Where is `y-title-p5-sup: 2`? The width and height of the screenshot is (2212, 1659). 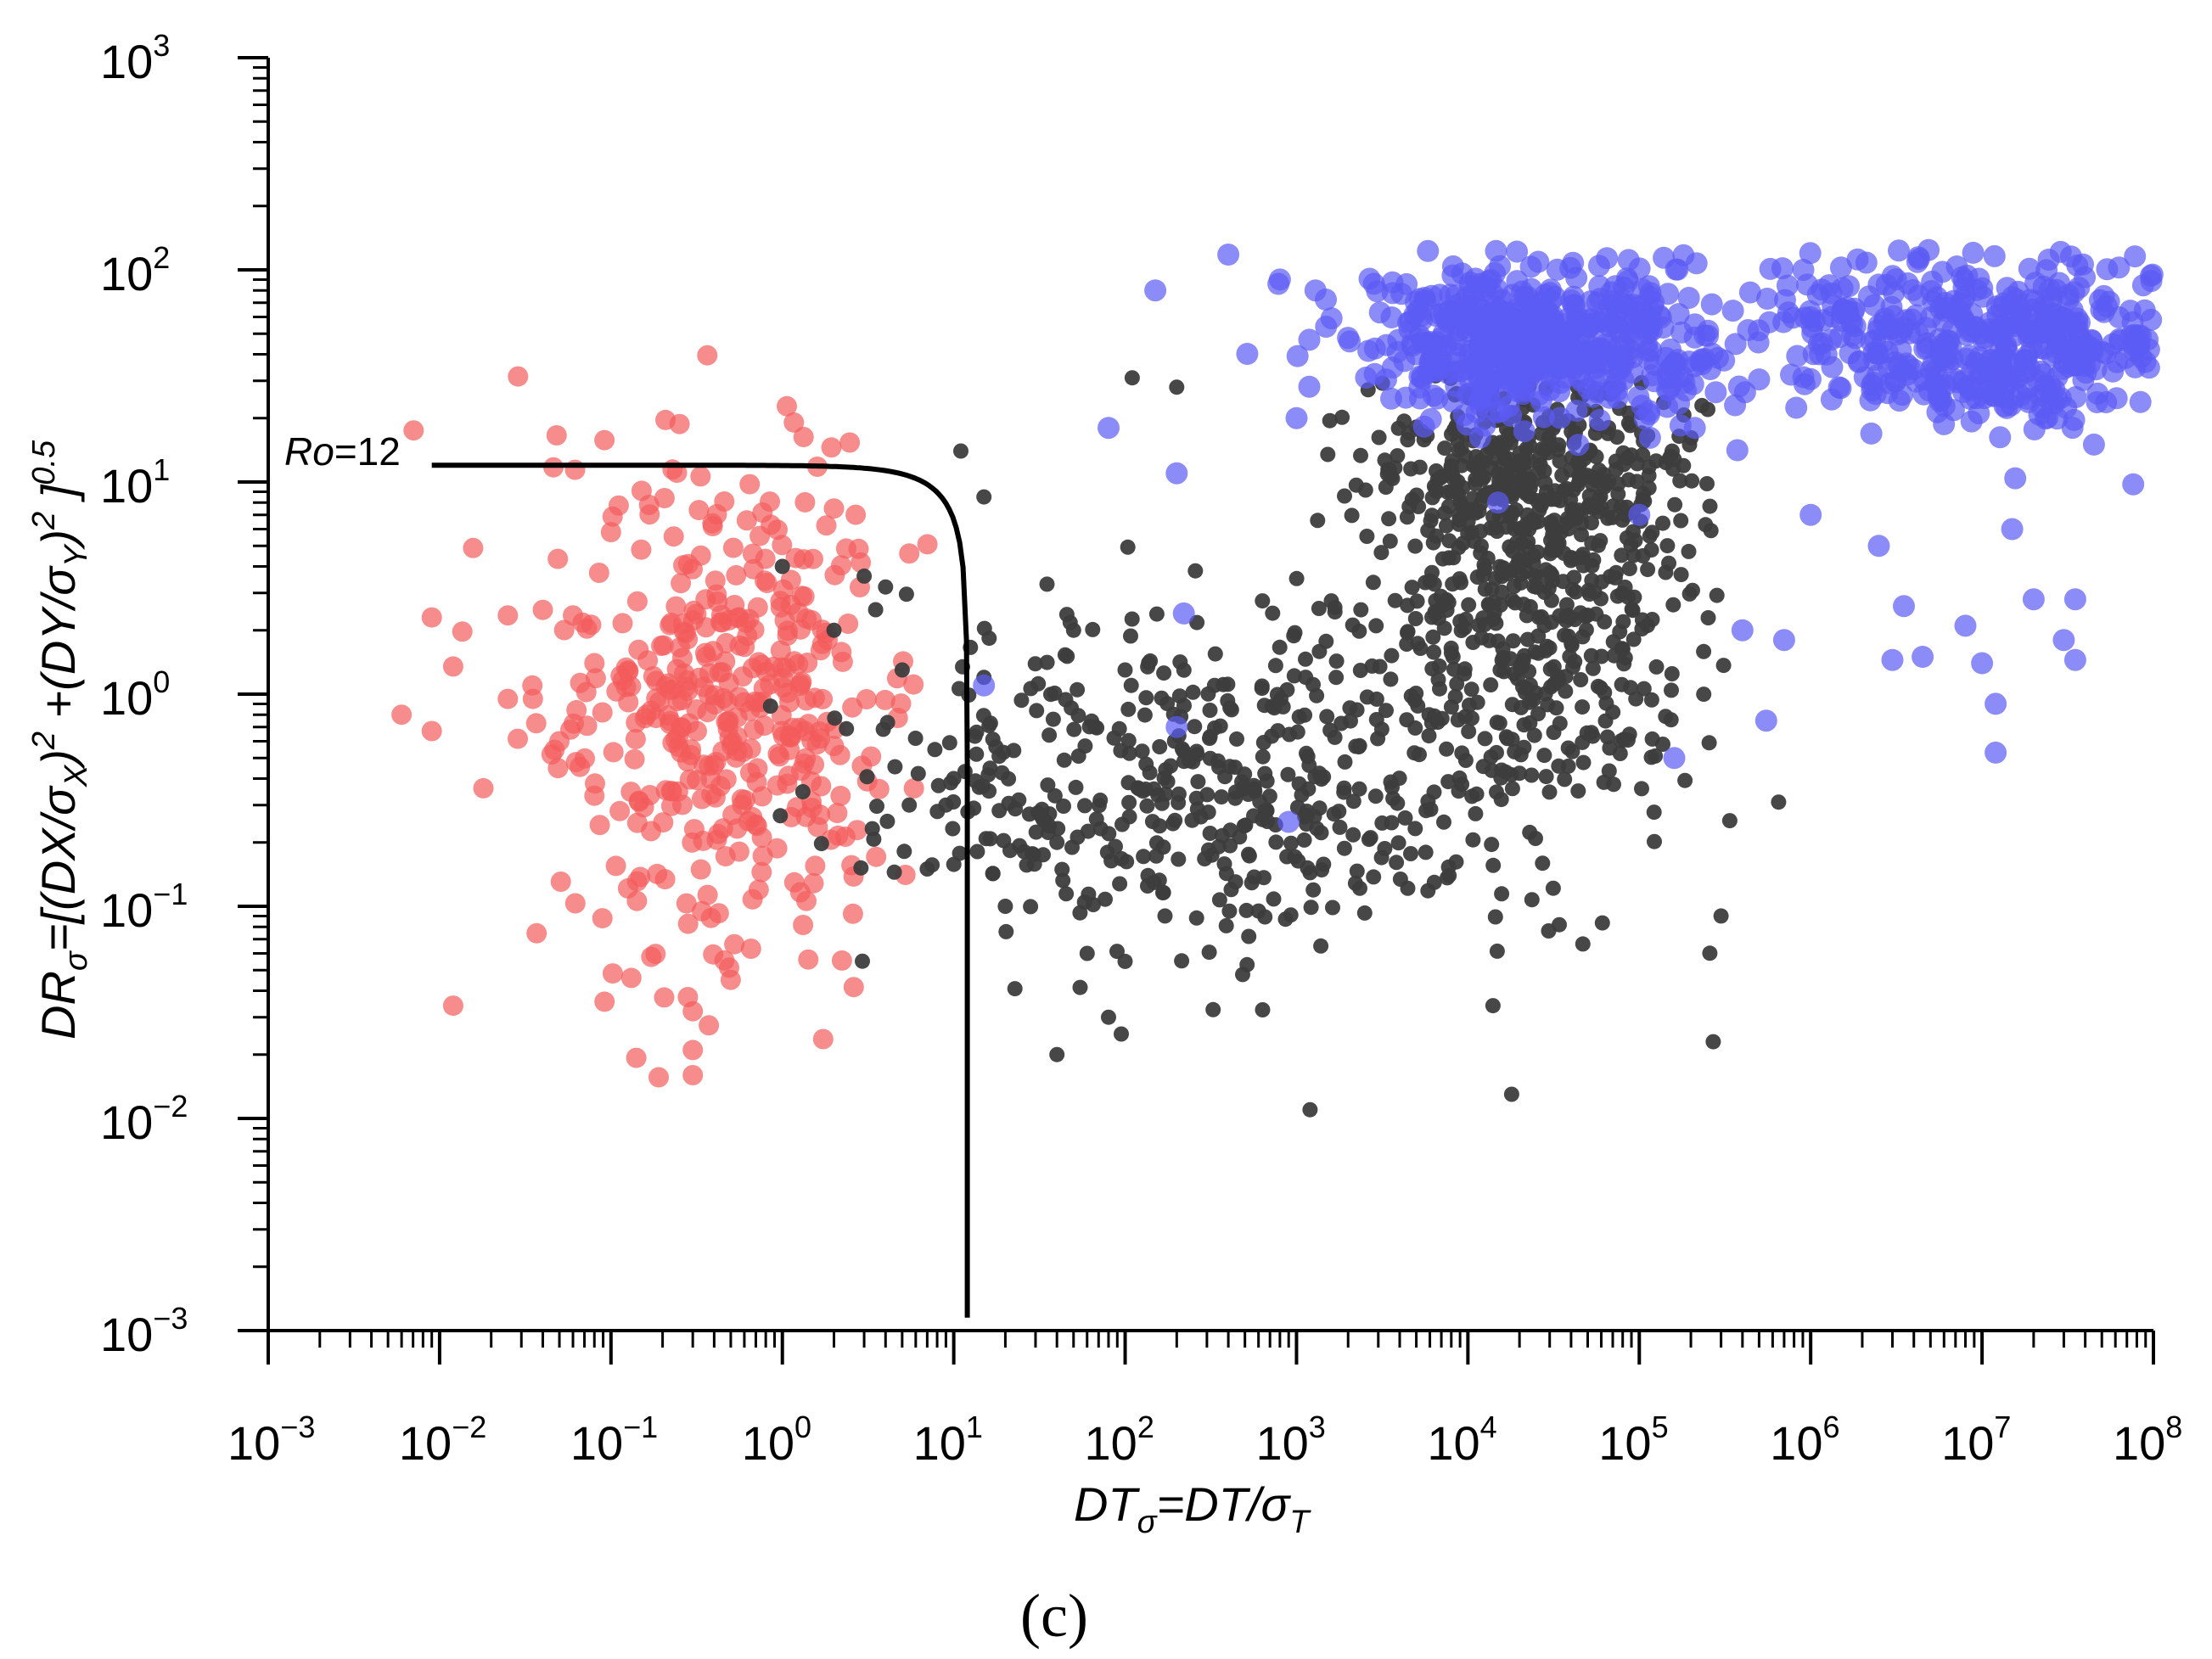
y-title-p5-sup: 2 is located at coordinates (44, 521).